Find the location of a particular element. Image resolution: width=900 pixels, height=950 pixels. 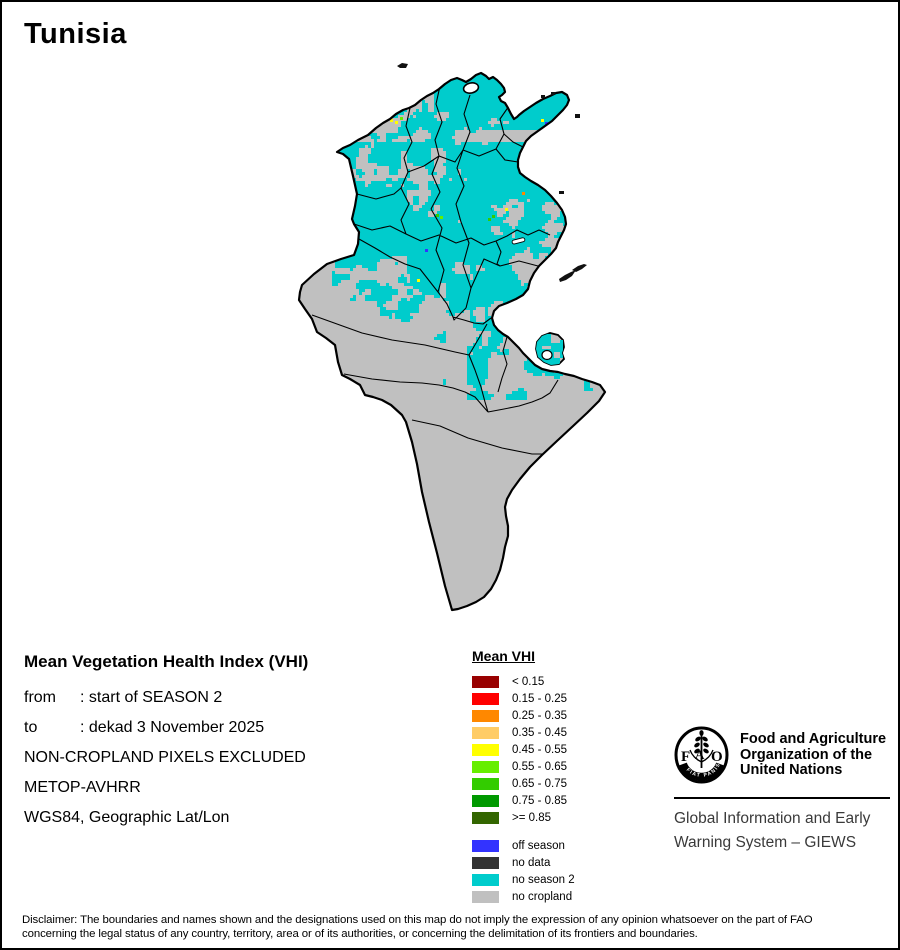

fao-block: FIAT PANIS F A O is located at coordinates (783, 790).